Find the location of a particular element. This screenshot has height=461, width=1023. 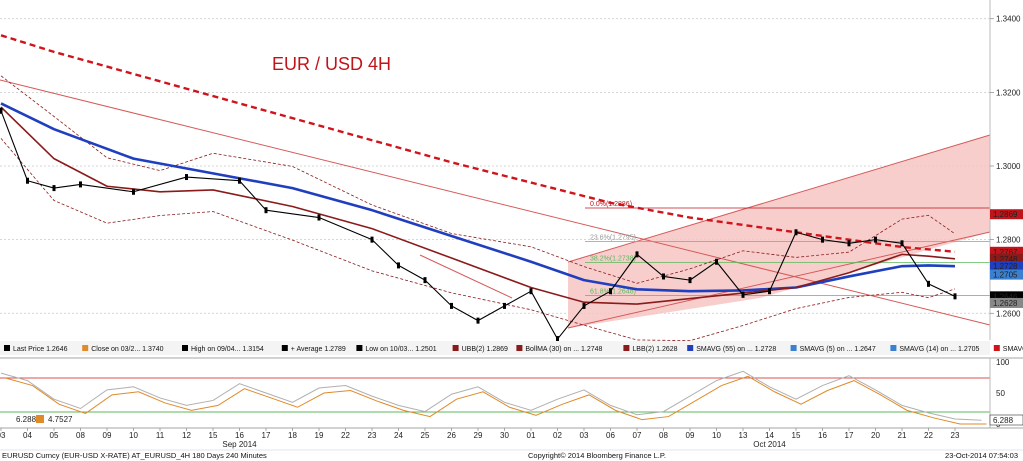

price-tick-label: 1.2800 is located at coordinates (1008, 240).